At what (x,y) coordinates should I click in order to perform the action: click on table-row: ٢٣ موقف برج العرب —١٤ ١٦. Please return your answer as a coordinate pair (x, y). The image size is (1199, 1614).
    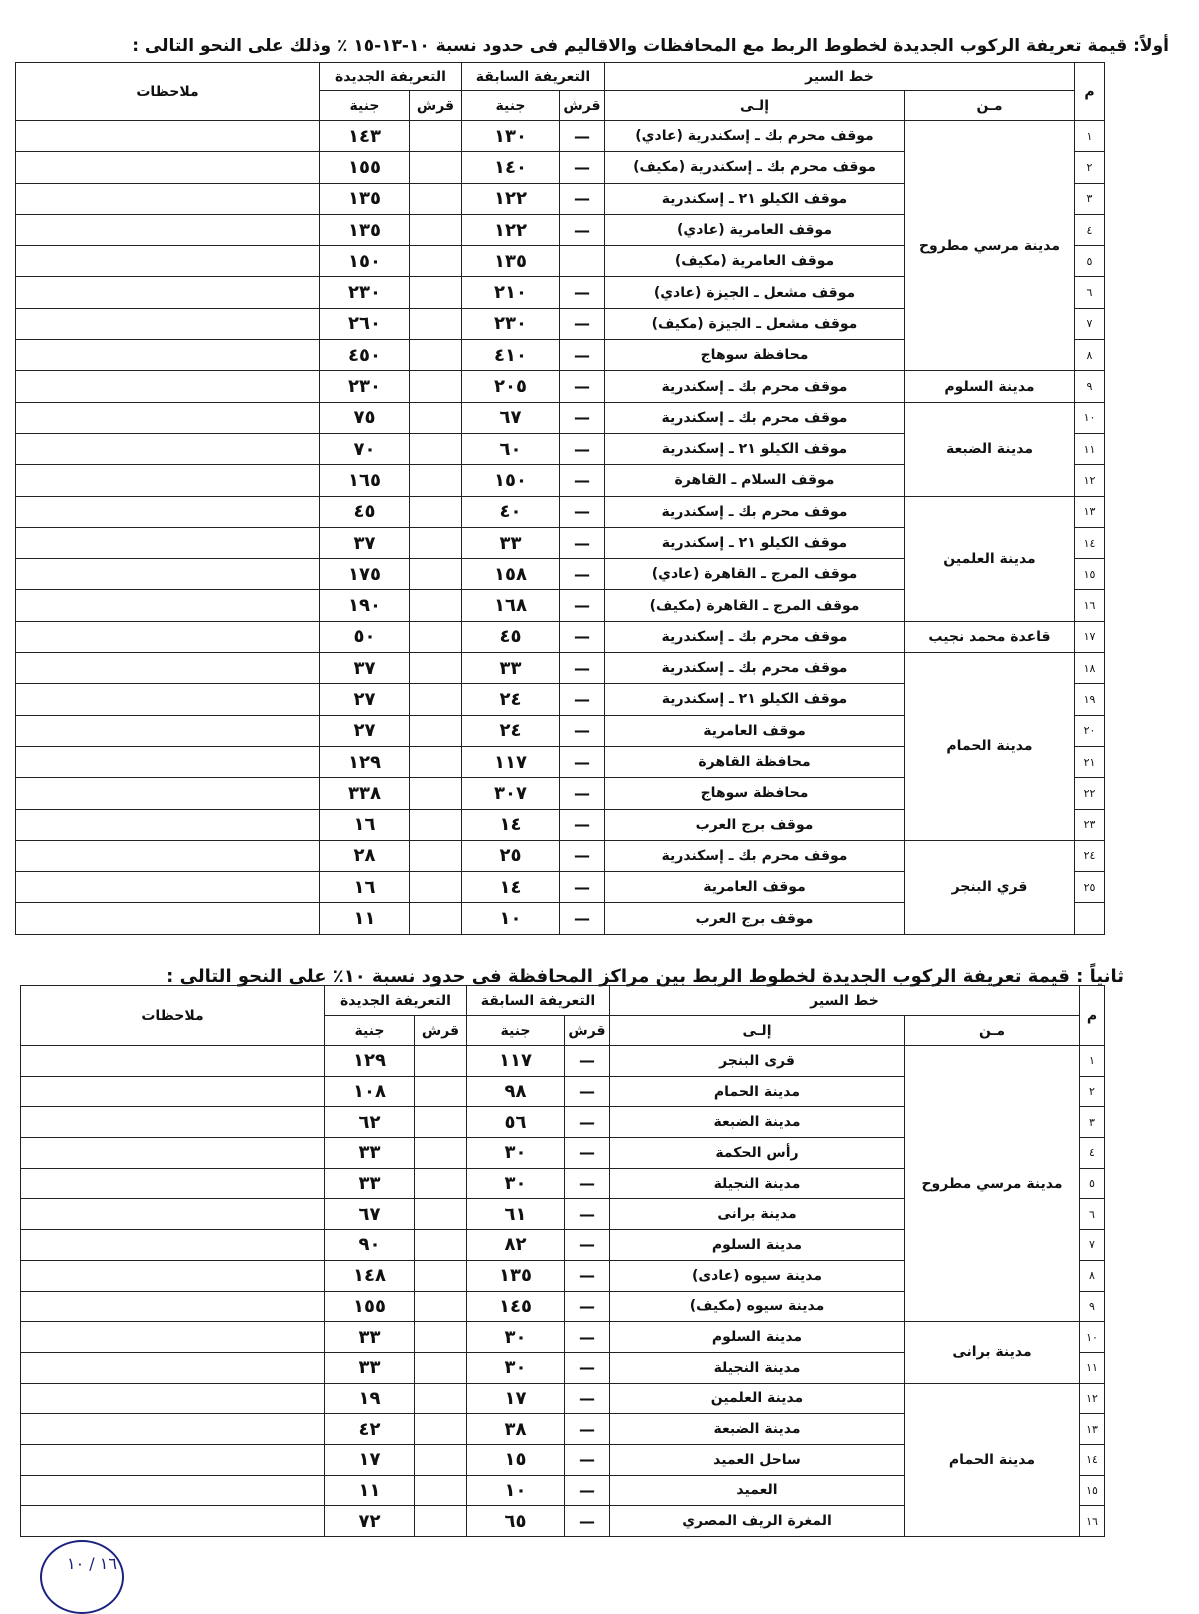
    Looking at the image, I should click on (560, 824).